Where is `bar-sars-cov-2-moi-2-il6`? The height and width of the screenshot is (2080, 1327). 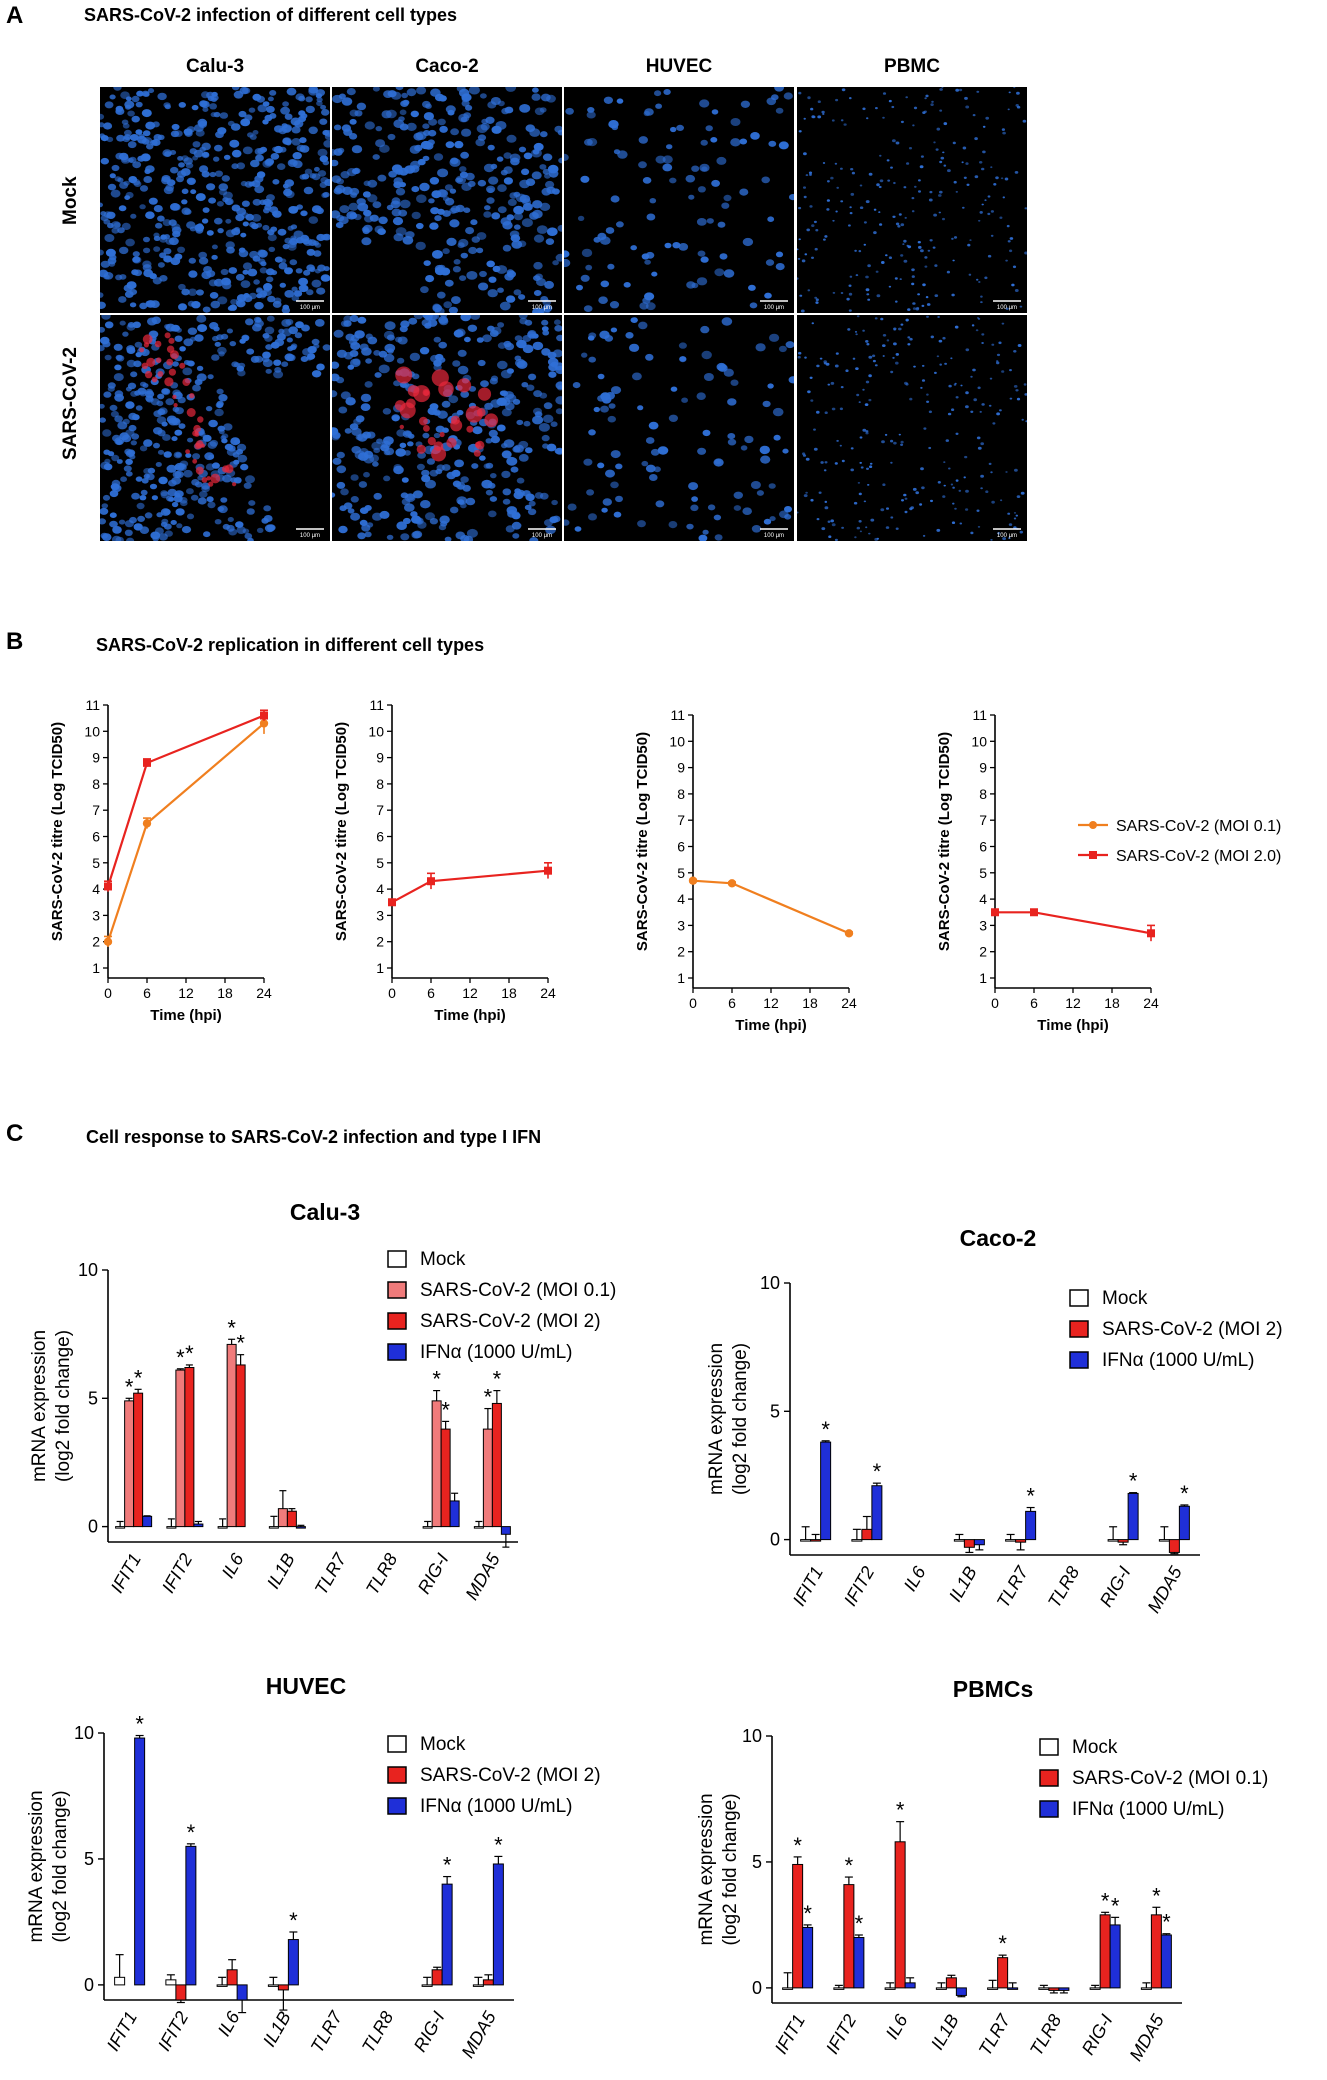
bar-sars-cov-2-moi-2-il6 is located at coordinates (232, 1977).